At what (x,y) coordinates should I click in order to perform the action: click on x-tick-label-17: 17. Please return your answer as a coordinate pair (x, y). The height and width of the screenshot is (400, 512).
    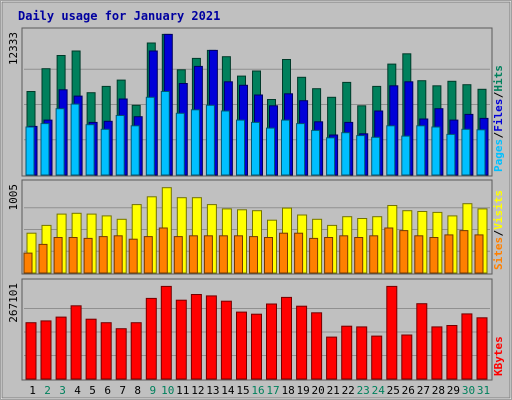
    Looking at the image, I should click on (272, 390).